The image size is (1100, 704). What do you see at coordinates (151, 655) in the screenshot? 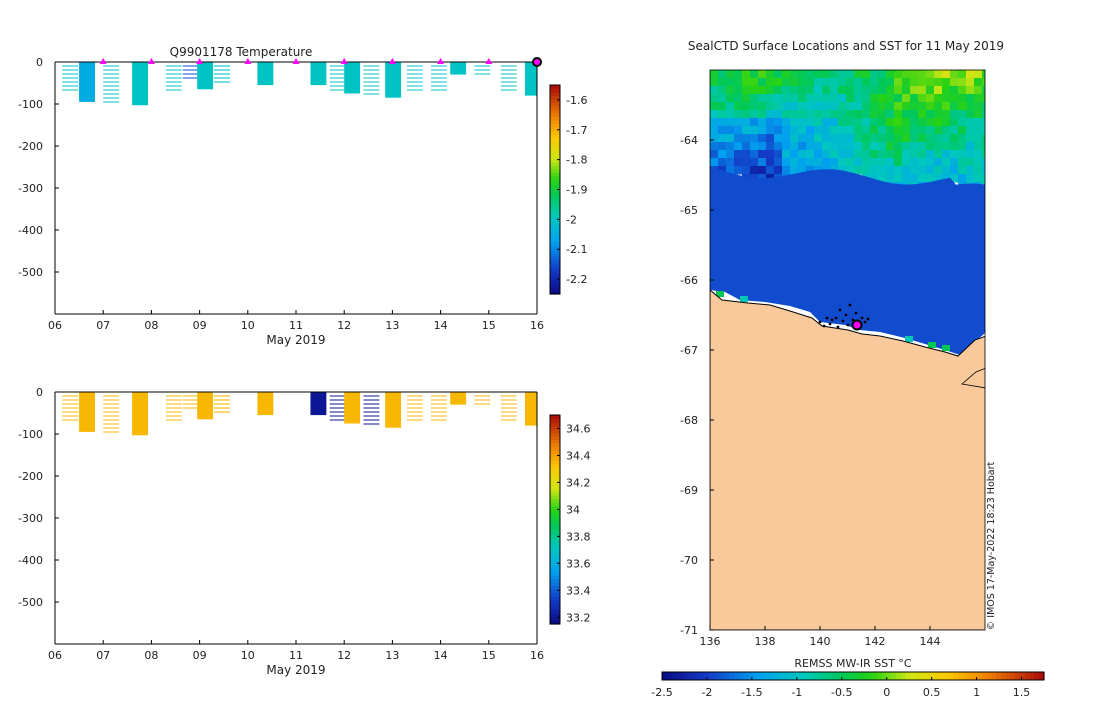
I see `x-tick-label: 08` at bounding box center [151, 655].